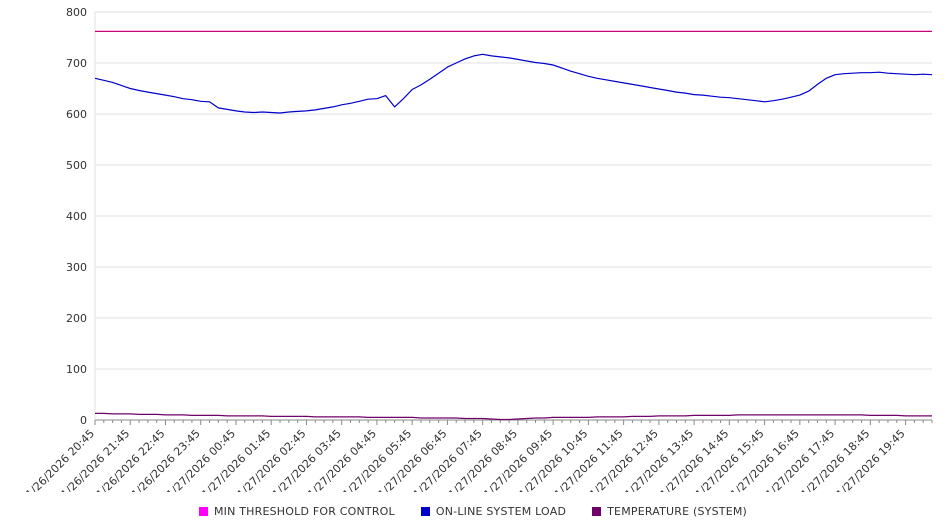 This screenshot has height=526, width=946. What do you see at coordinates (304, 511) in the screenshot?
I see `legend-label-min-threshold: MIN THRESHOLD FOR CONTROL` at bounding box center [304, 511].